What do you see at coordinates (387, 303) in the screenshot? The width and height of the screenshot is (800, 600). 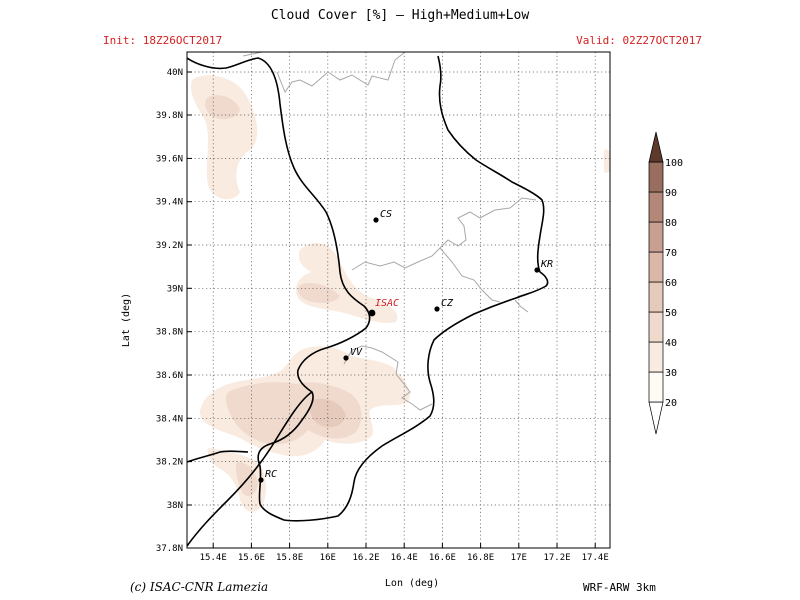 I see `isac-label: ISAC` at bounding box center [387, 303].